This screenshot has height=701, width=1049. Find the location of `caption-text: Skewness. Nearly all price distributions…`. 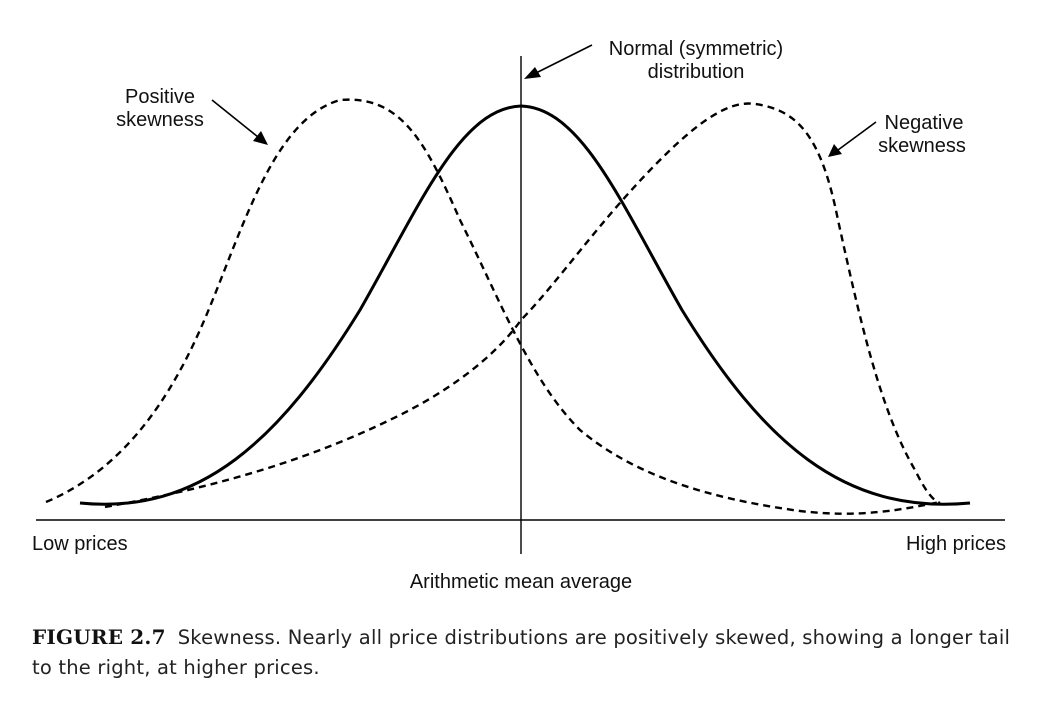

caption-text: Skewness. Nearly all price distributions… is located at coordinates (521, 652).